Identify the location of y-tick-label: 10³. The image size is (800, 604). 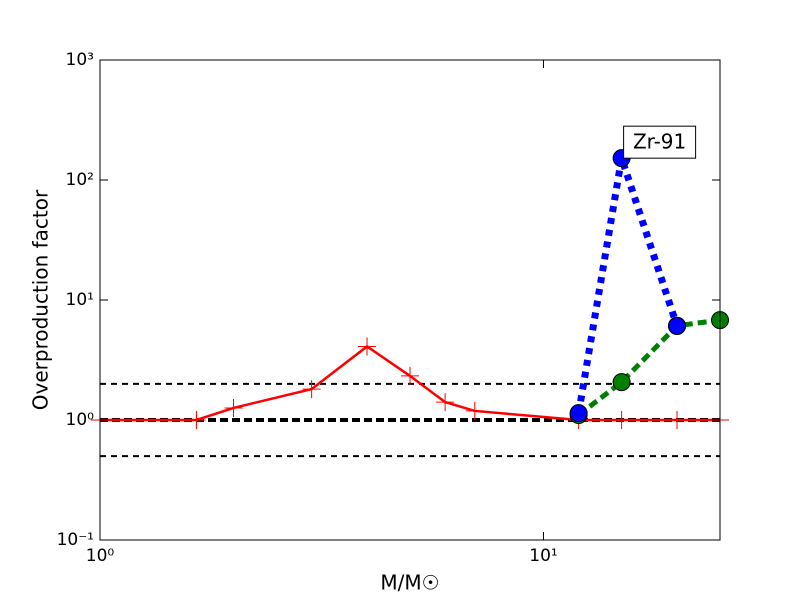
(80, 60).